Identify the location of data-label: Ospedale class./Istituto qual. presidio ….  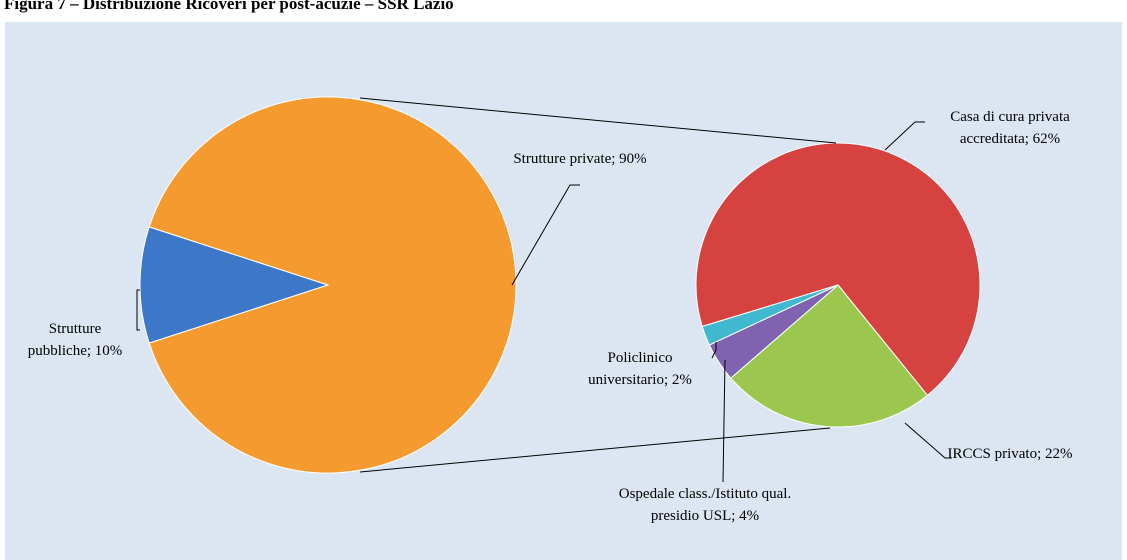
(705, 505).